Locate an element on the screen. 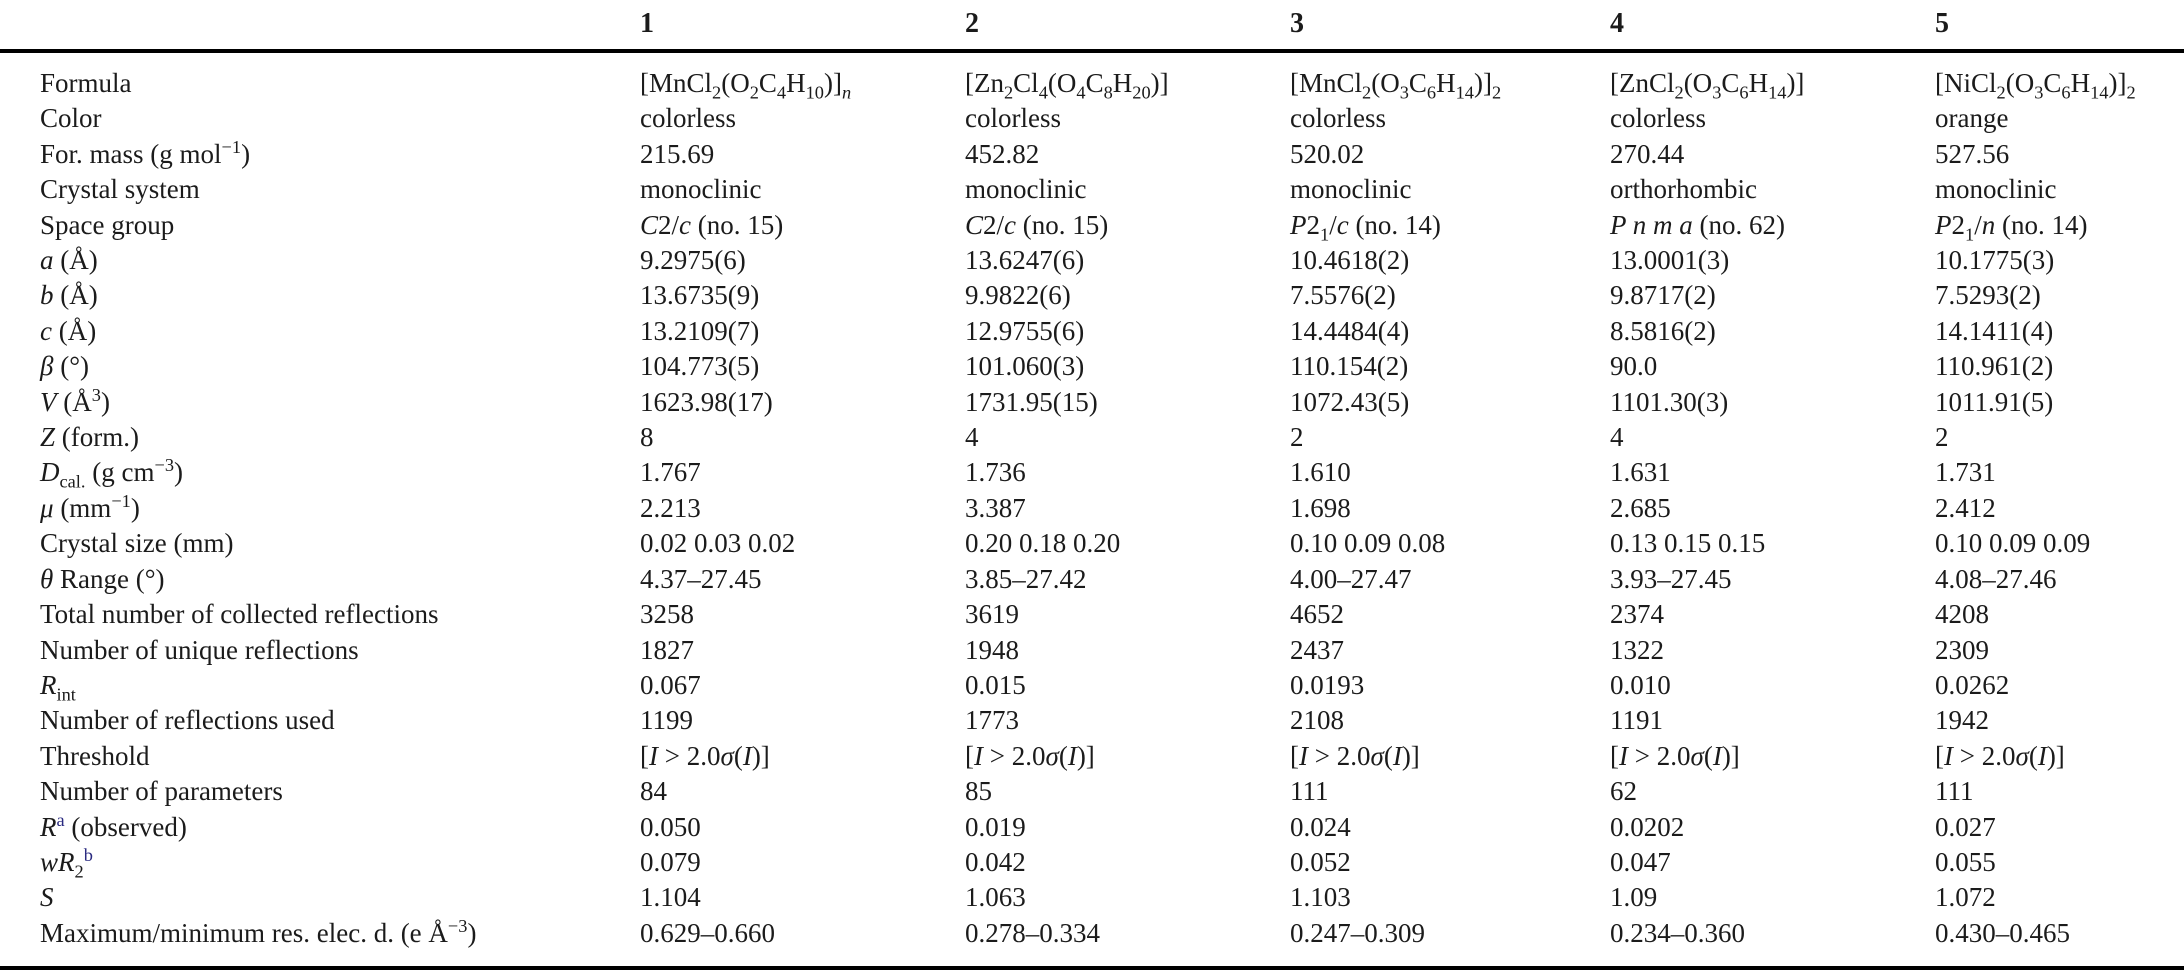  data-cell: 110.961(2) is located at coordinates (1994, 366).